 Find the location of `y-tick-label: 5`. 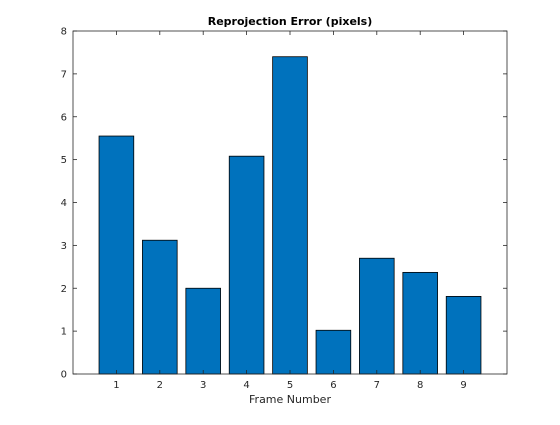

y-tick-label: 5 is located at coordinates (64, 160).